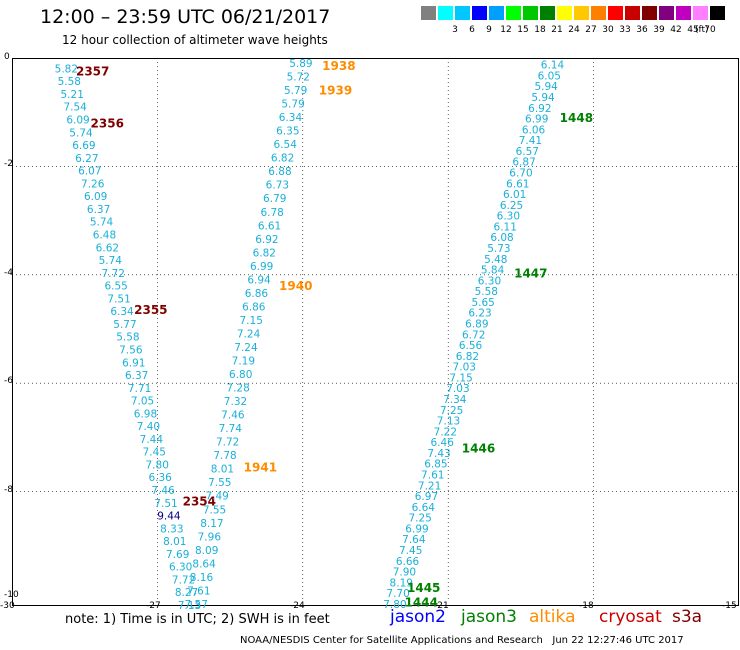  Describe the element at coordinates (196, 605) in the screenshot. I see `swh-value-label: 7.57` at that location.